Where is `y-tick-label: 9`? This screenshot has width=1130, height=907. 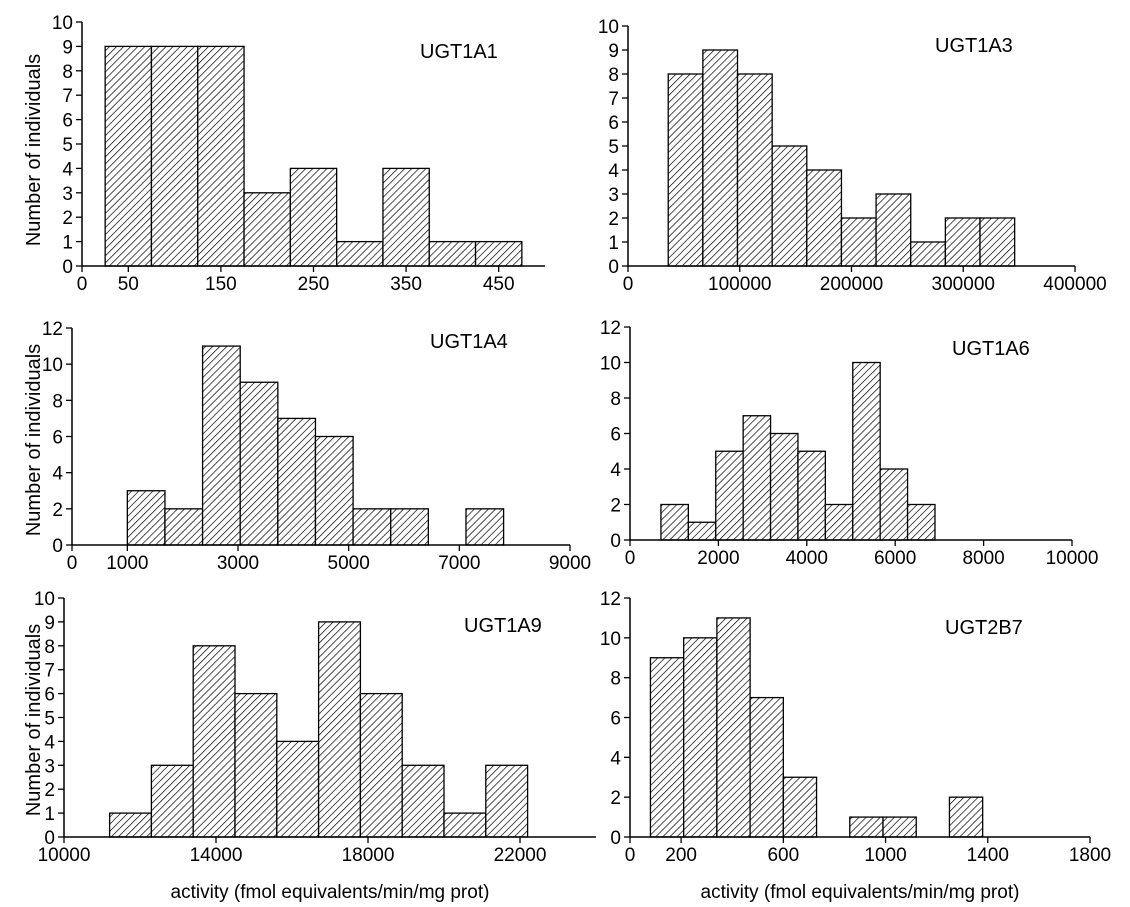 y-tick-label: 9 is located at coordinates (49, 623).